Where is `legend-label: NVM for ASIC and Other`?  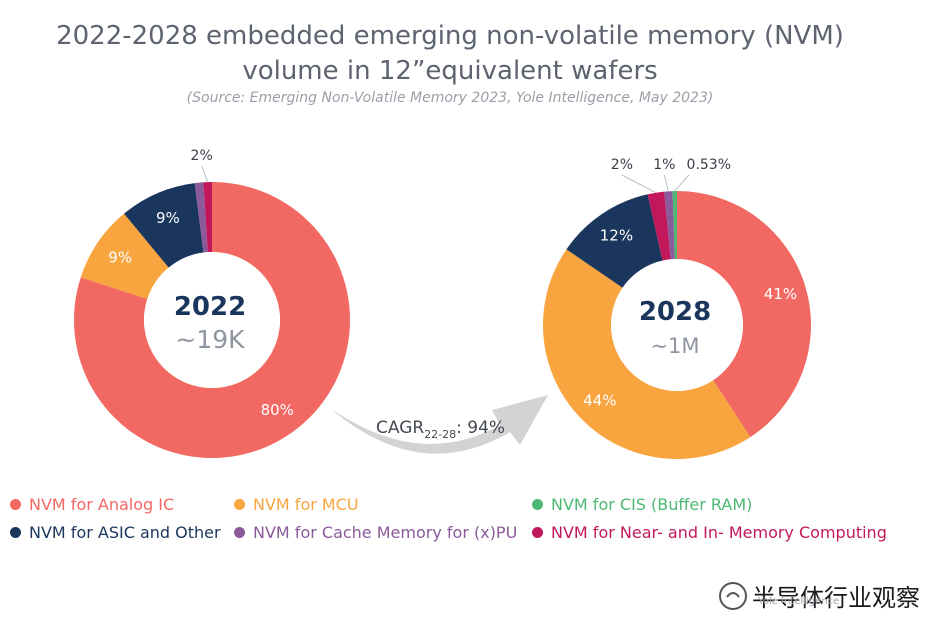
legend-label: NVM for ASIC and Other is located at coordinates (125, 532).